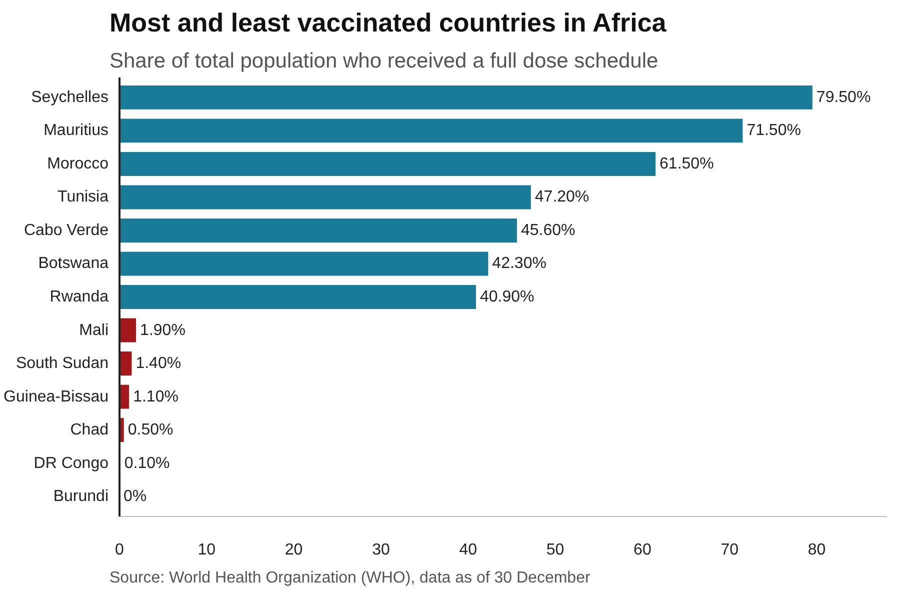 The height and width of the screenshot is (596, 906). What do you see at coordinates (163, 330) in the screenshot?
I see `data-label: 1.90%` at bounding box center [163, 330].